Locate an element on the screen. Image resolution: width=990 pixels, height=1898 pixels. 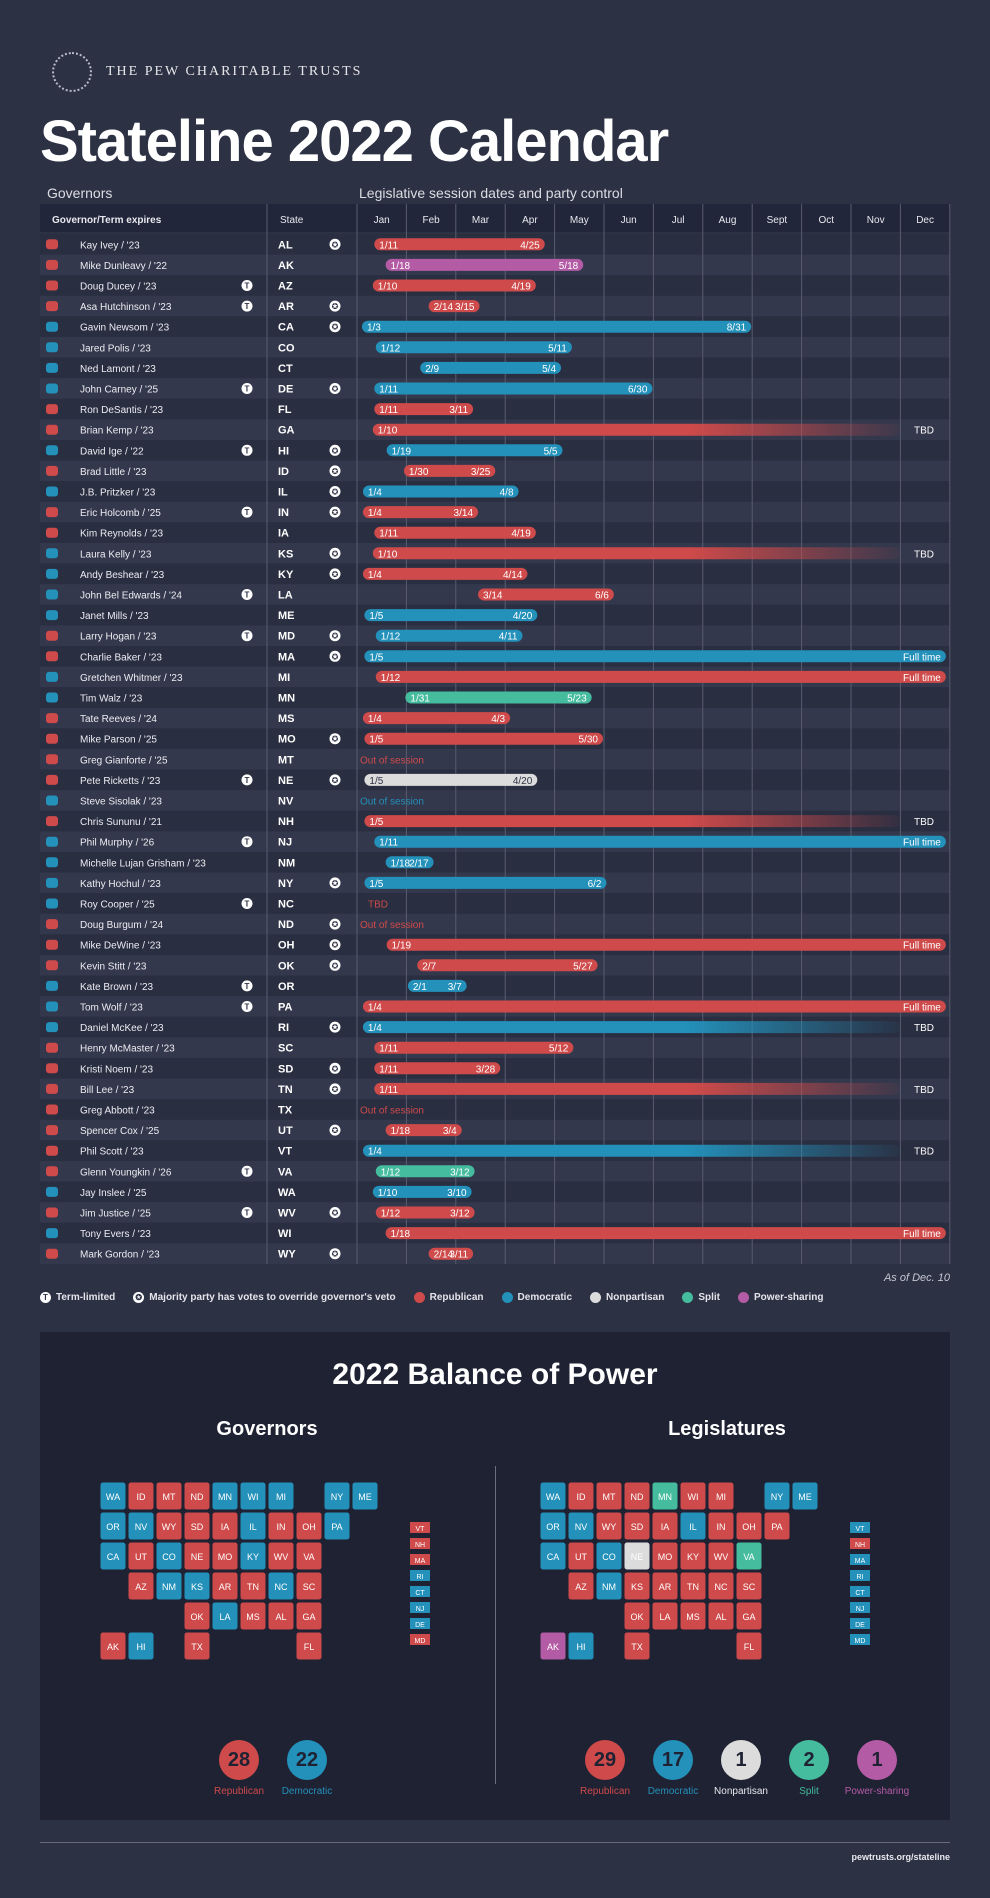
count-item: 1 Nonpartisan is located at coordinates (741, 1768).